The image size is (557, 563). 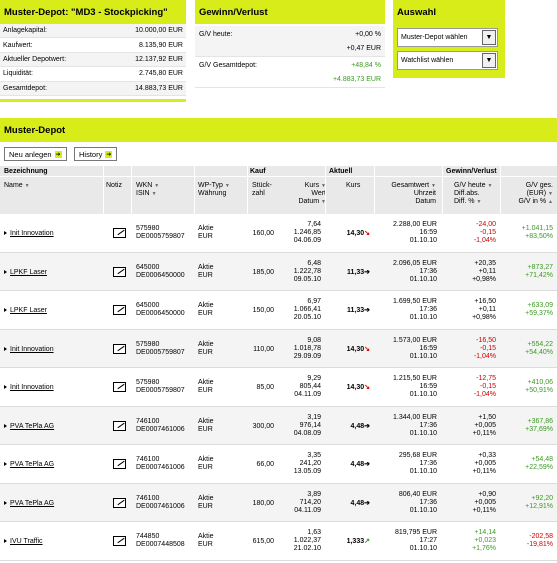 I want to click on history-button: History ➔, so click(x=96, y=154).